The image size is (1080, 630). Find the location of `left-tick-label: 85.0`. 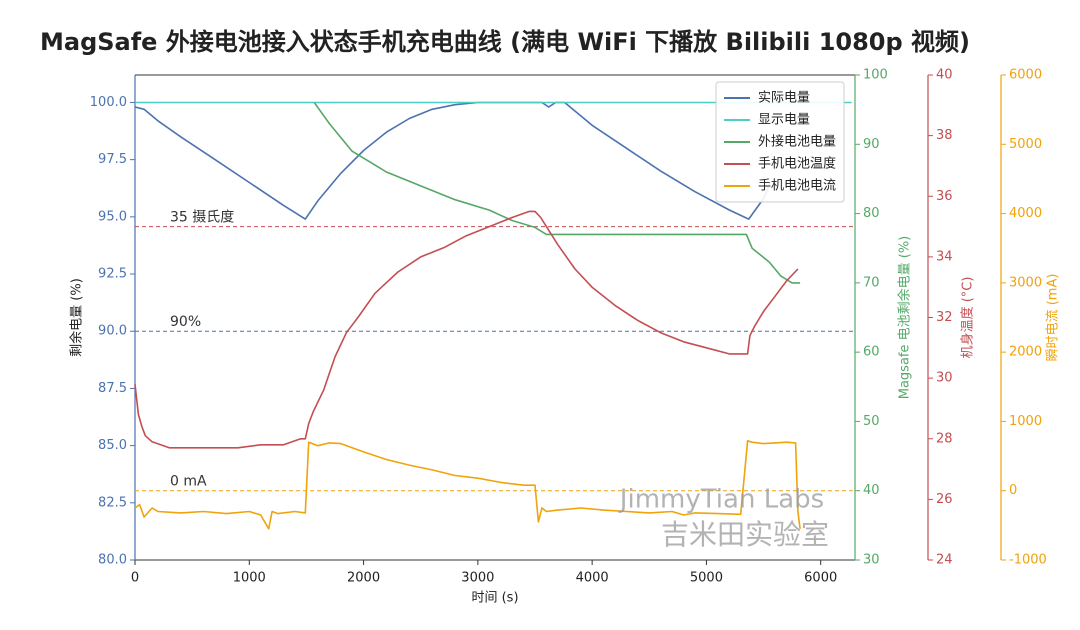

left-tick-label: 85.0 is located at coordinates (112, 445).